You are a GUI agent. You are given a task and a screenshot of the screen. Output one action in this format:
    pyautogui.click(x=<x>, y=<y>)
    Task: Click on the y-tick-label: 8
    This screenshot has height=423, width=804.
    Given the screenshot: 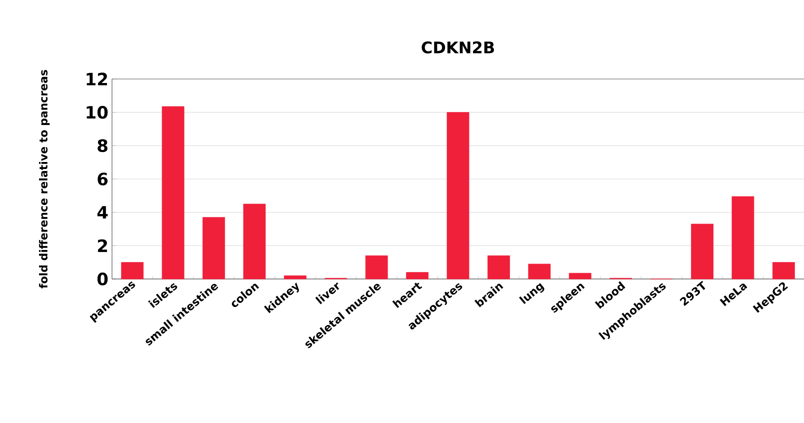 What is the action you would take?
    pyautogui.click(x=103, y=145)
    